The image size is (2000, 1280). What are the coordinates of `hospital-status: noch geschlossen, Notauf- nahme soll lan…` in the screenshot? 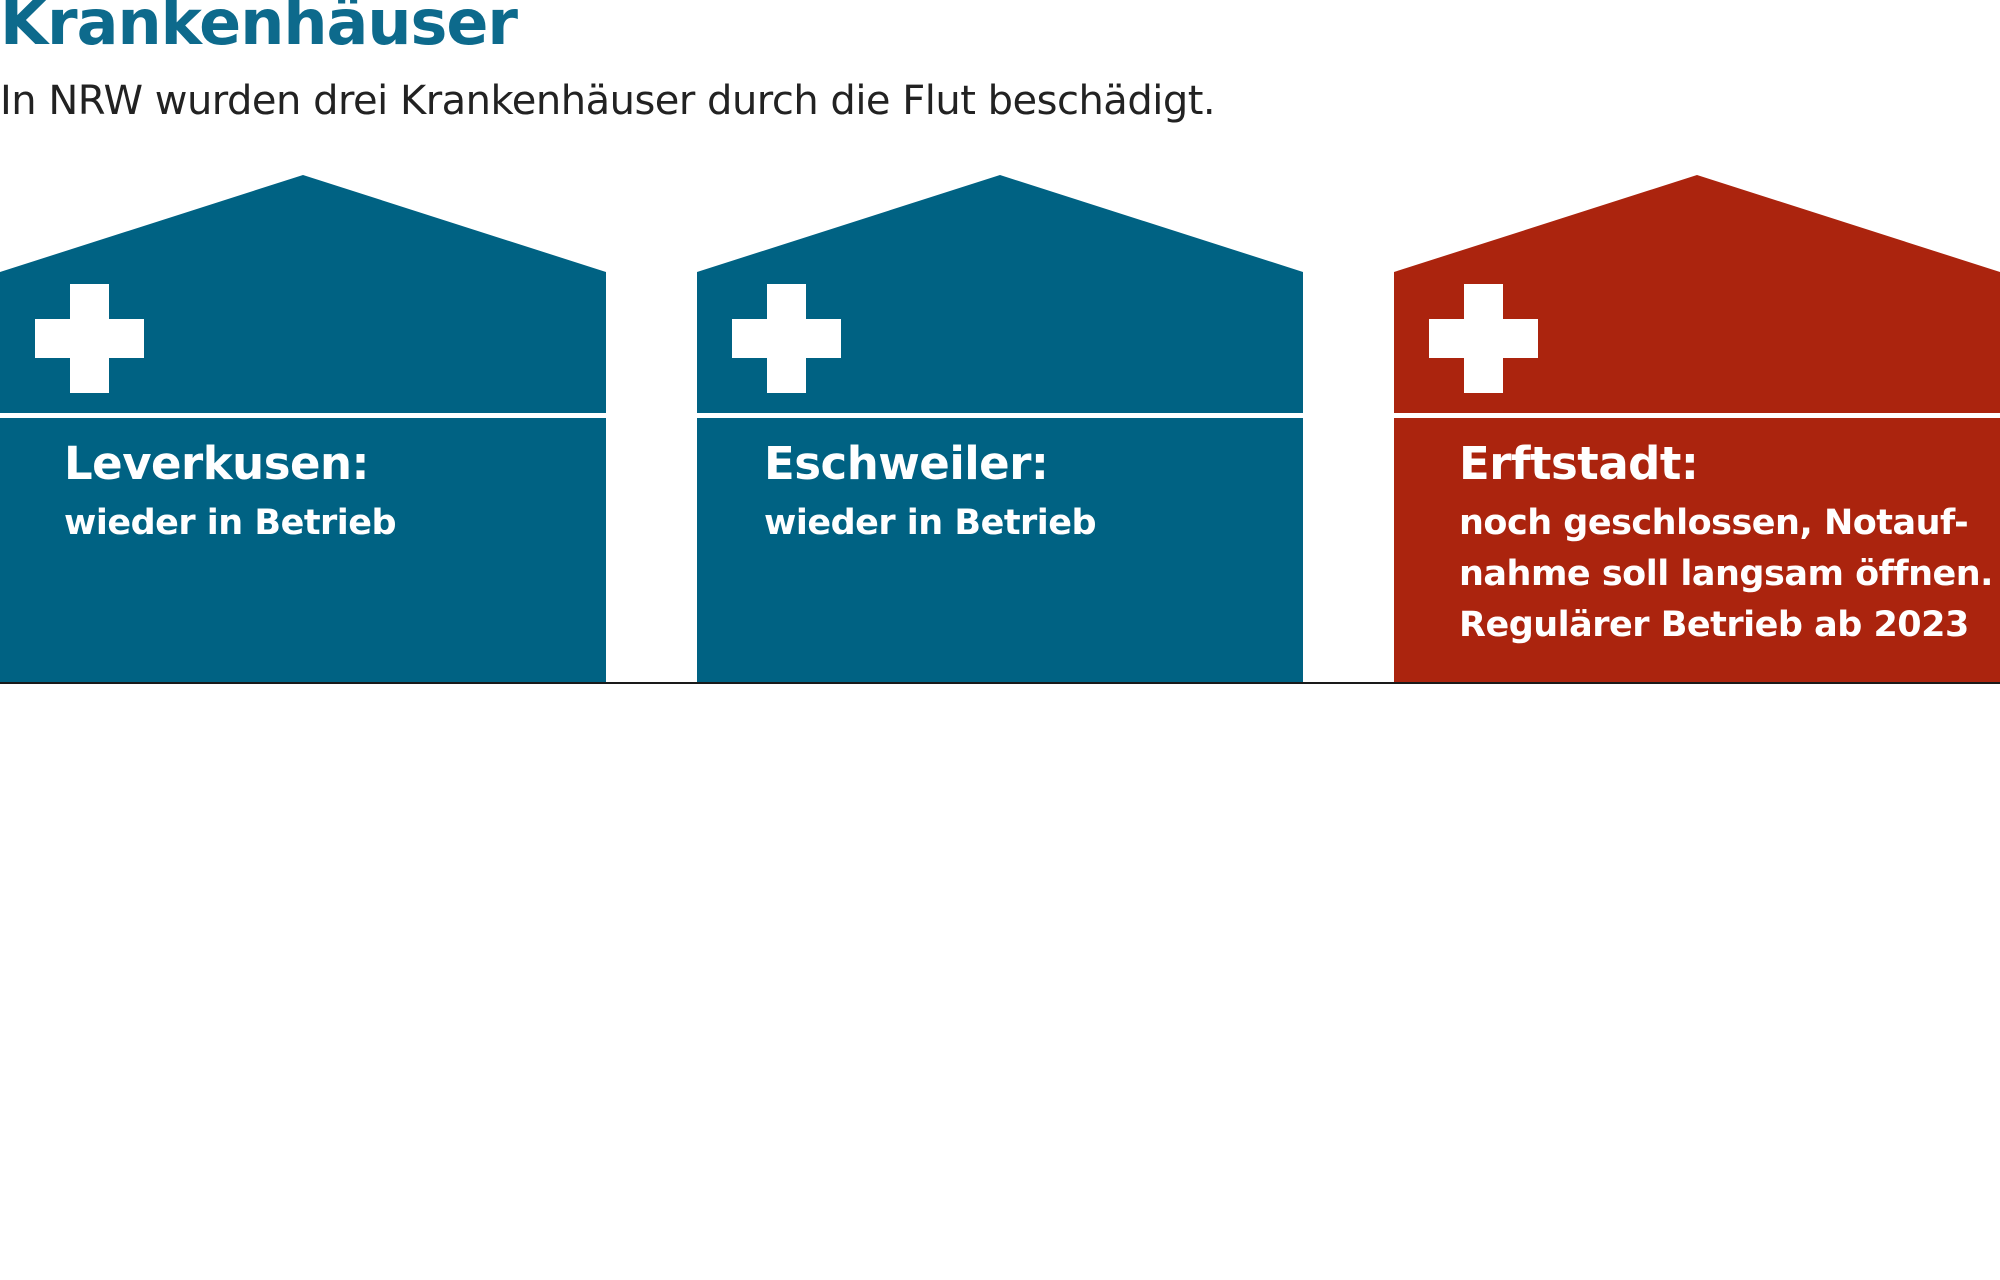 It's located at (1726, 574).